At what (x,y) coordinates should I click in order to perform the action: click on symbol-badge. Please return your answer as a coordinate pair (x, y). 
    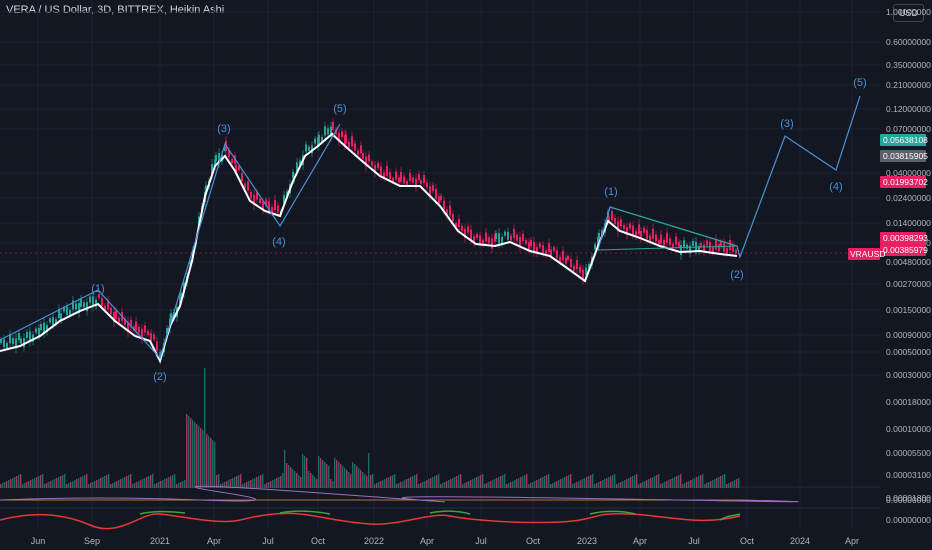
    Looking at the image, I should click on (864, 254).